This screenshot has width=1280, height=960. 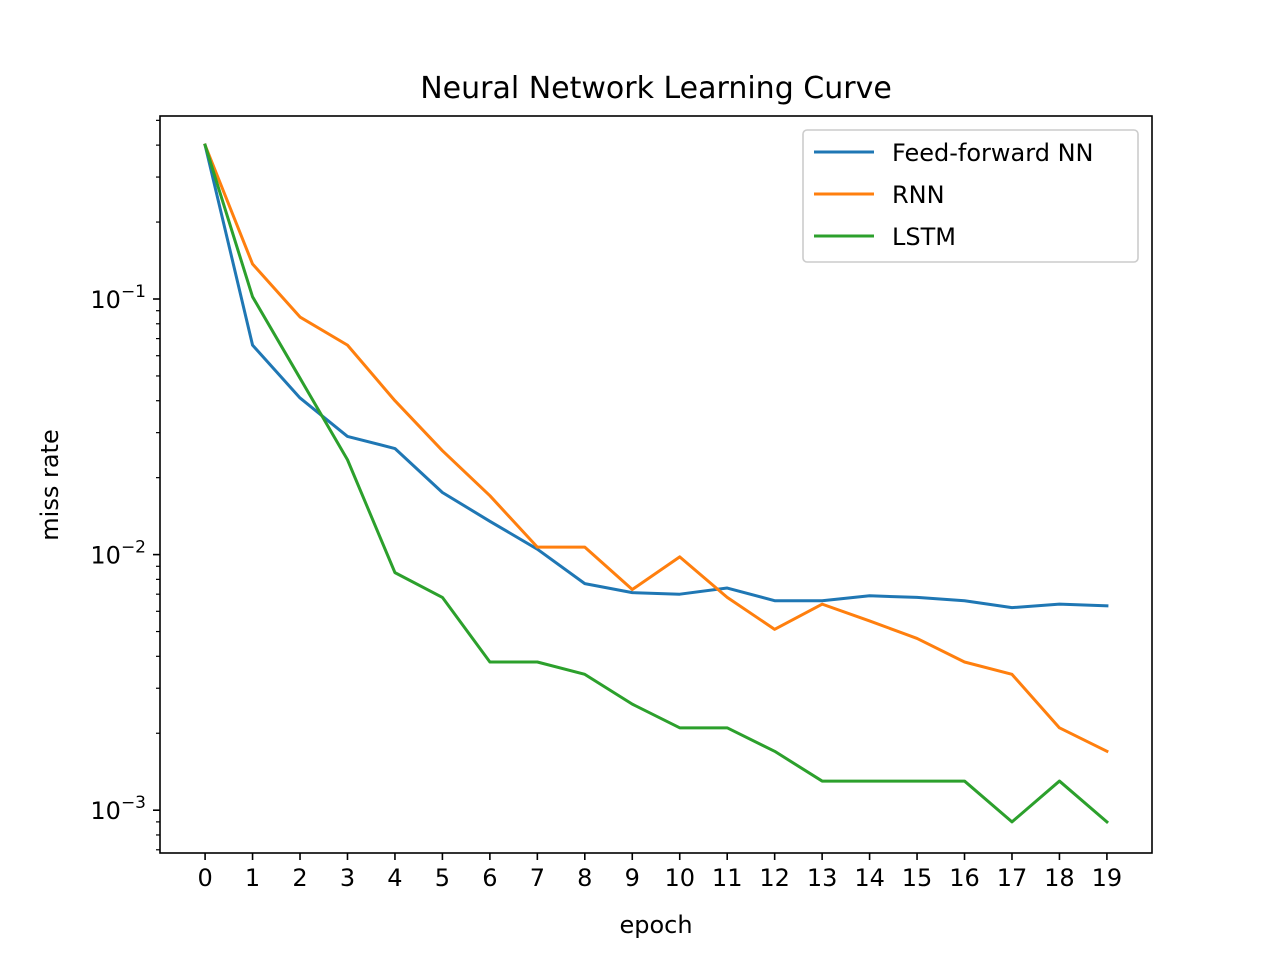 I want to click on y-axis-label: miss rate, so click(x=50, y=484).